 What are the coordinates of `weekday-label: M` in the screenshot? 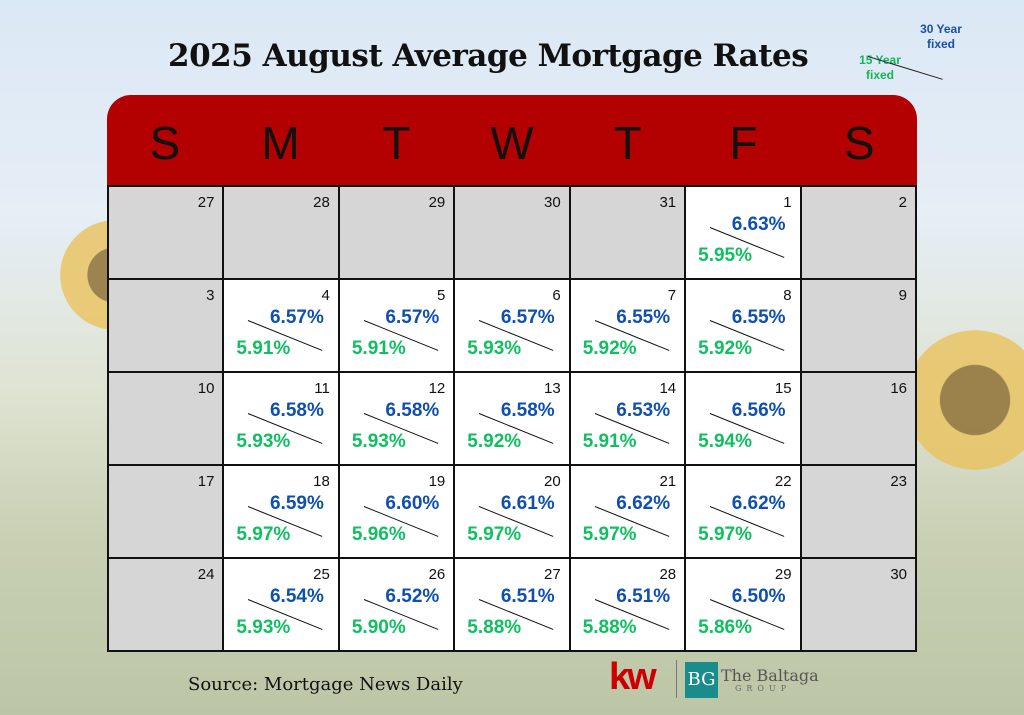 It's located at (280, 143).